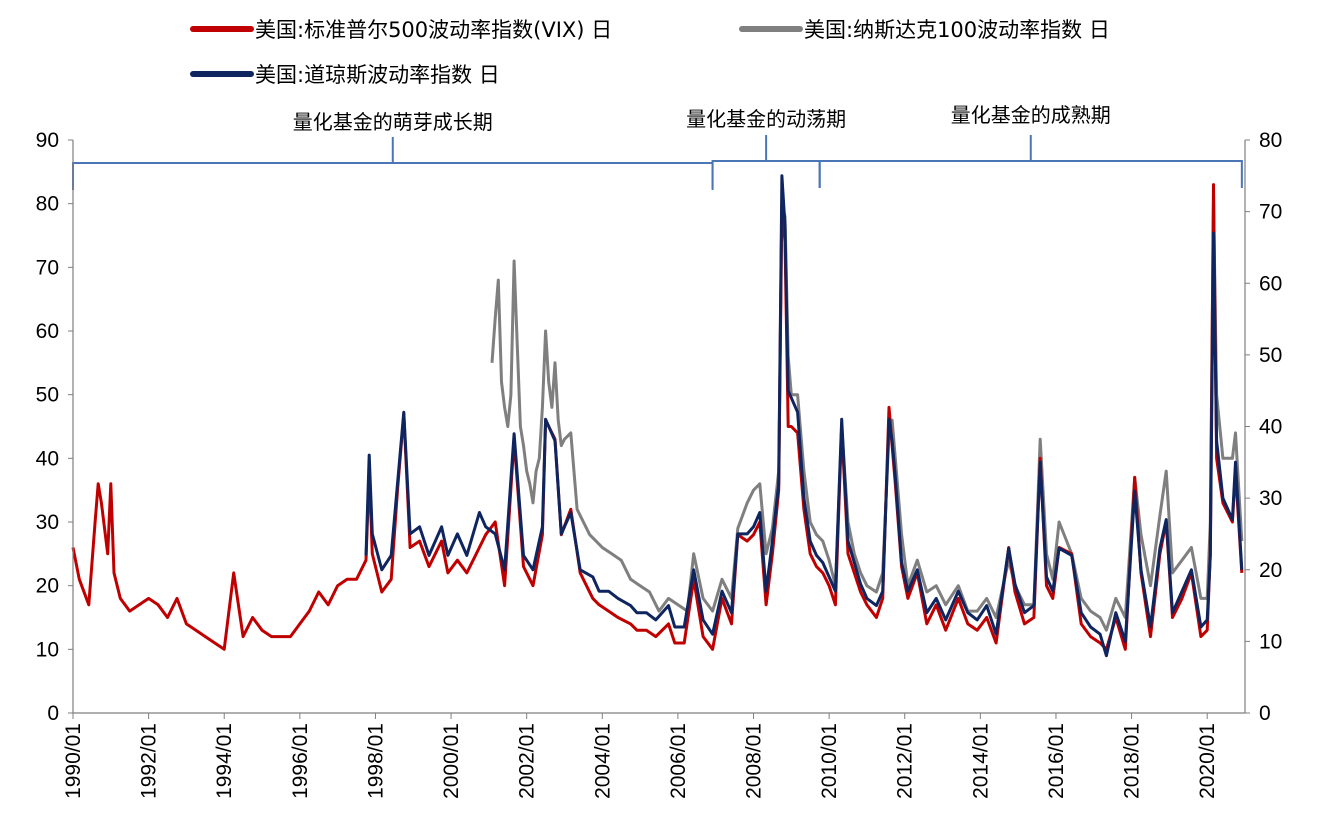 The height and width of the screenshot is (825, 1317). What do you see at coordinates (1270, 212) in the screenshot?
I see `right-tick-label: 70` at bounding box center [1270, 212].